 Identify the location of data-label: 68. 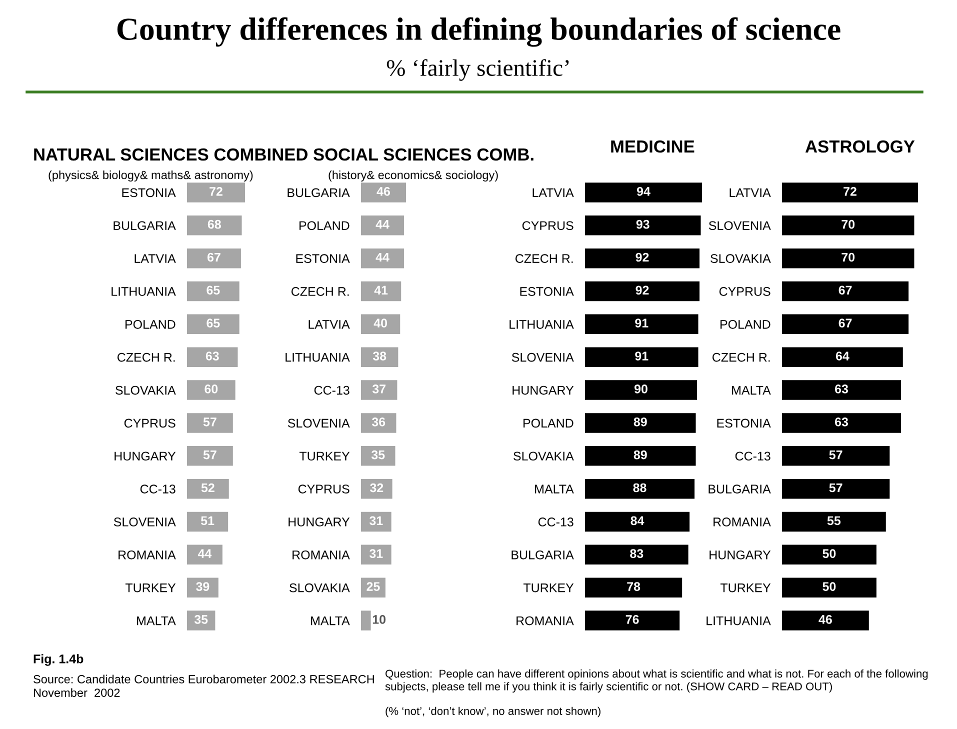
(214, 224).